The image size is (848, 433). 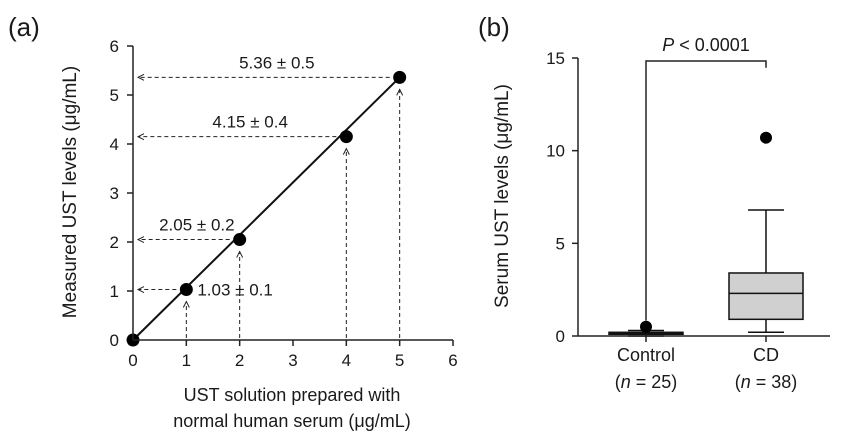 I want to click on x-tick-label: 3, so click(x=292, y=360).